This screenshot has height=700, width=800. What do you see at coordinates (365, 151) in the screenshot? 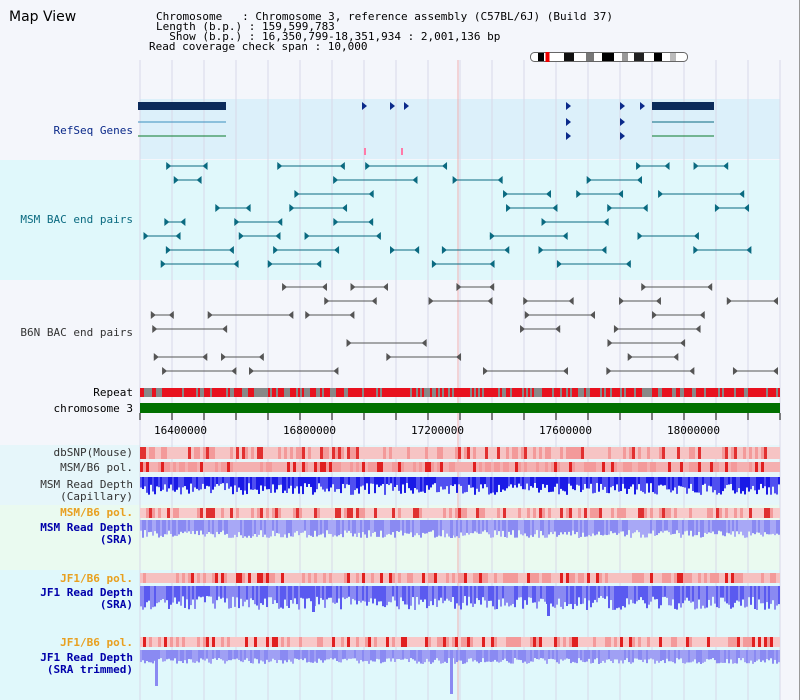
I see `marker` at bounding box center [365, 151].